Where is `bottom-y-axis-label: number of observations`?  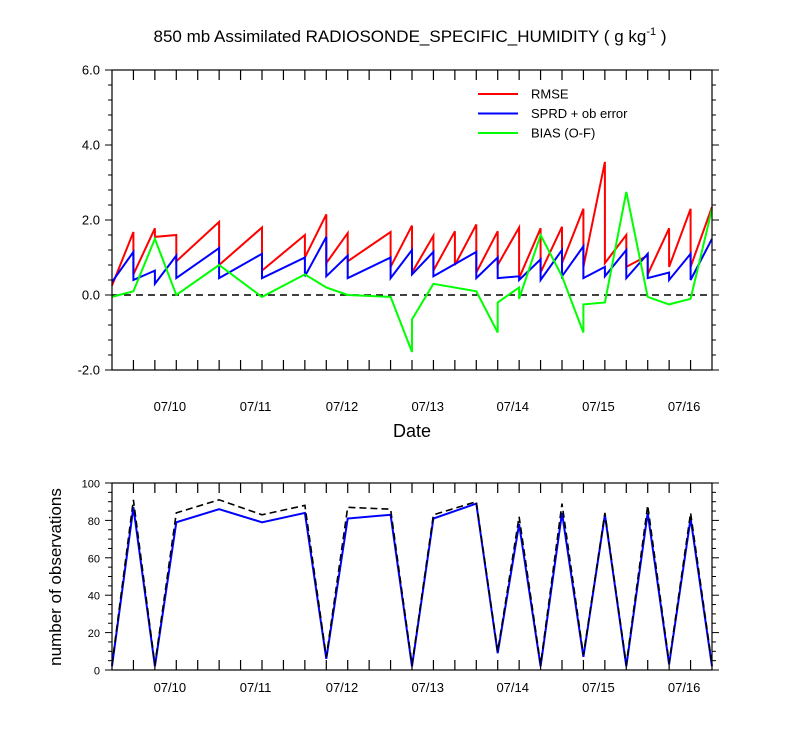 bottom-y-axis-label: number of observations is located at coordinates (55, 577).